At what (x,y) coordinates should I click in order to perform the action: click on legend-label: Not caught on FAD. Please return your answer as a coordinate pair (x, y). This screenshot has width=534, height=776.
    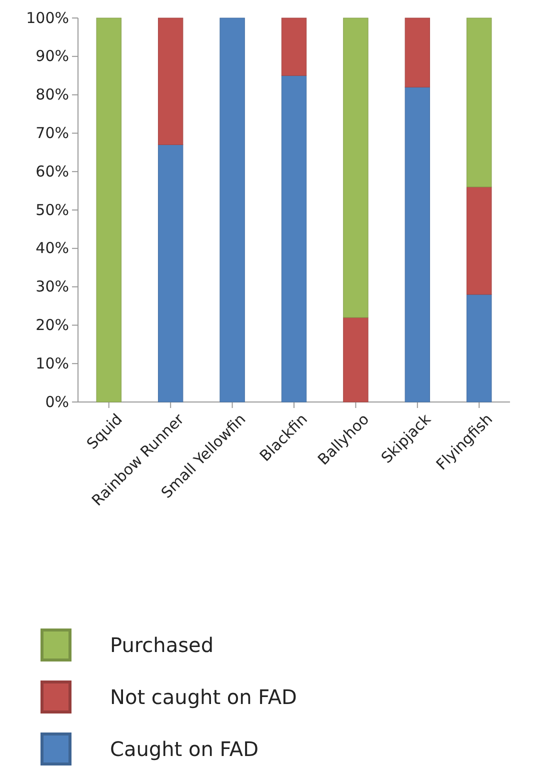
    Looking at the image, I should click on (203, 697).